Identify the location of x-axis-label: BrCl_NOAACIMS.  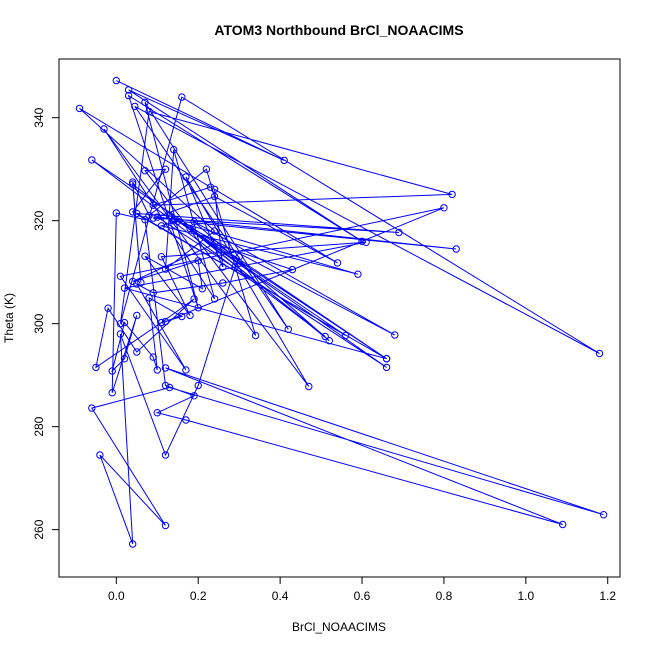
(339, 627).